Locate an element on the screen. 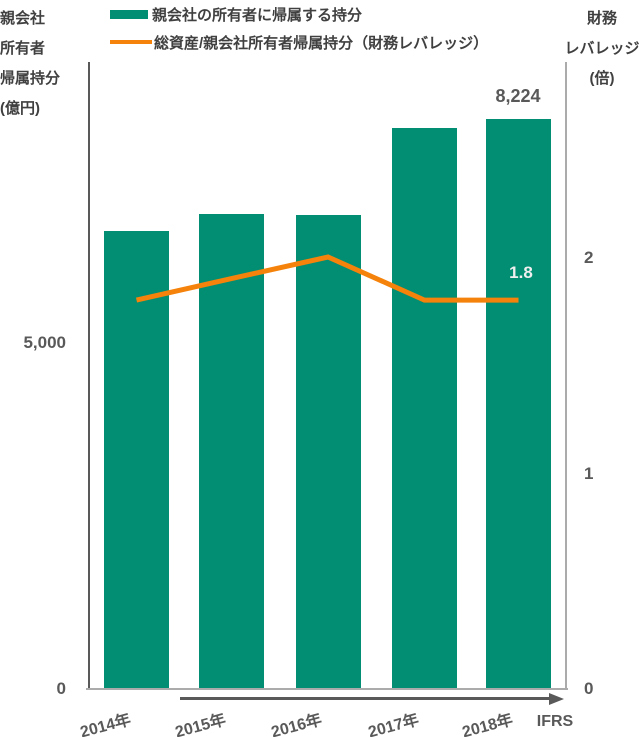 Image resolution: width=640 pixels, height=737 pixels. right-axis-title: 財務 レバレッジ (倍) is located at coordinates (602, 49).